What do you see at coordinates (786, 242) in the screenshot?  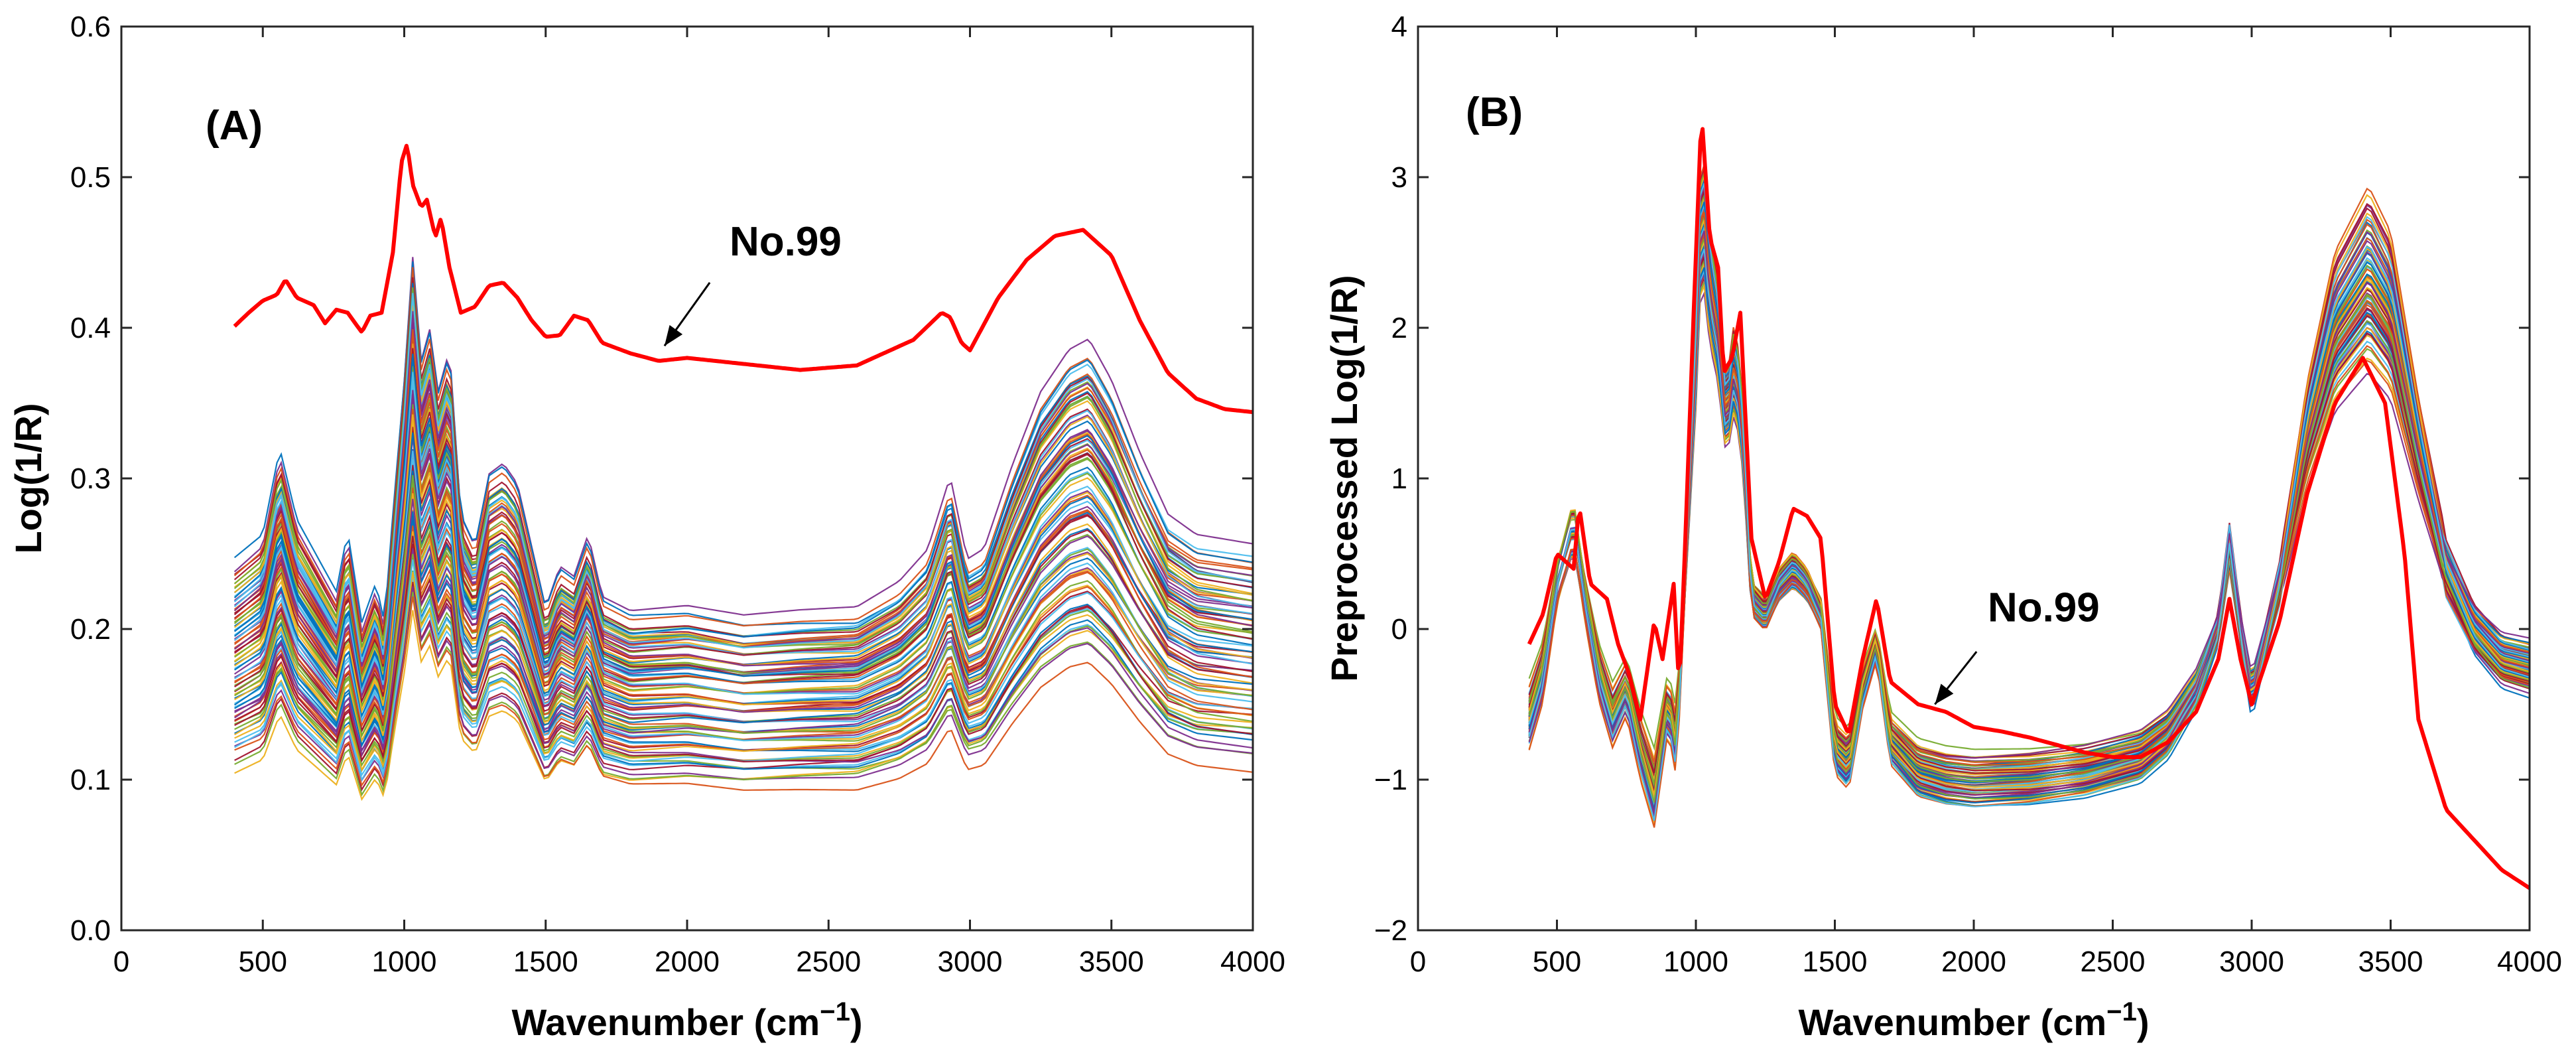 I see `panel-a-annotation-label: No.99` at bounding box center [786, 242].